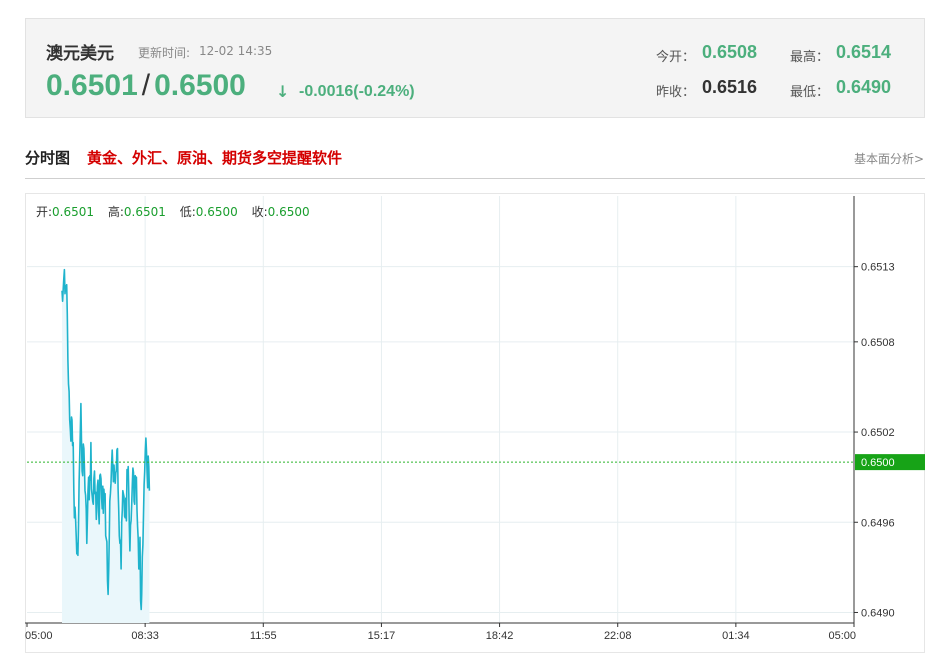 The width and height of the screenshot is (948, 662). What do you see at coordinates (200, 85) in the screenshot?
I see `ask-price: 0.6500` at bounding box center [200, 85].